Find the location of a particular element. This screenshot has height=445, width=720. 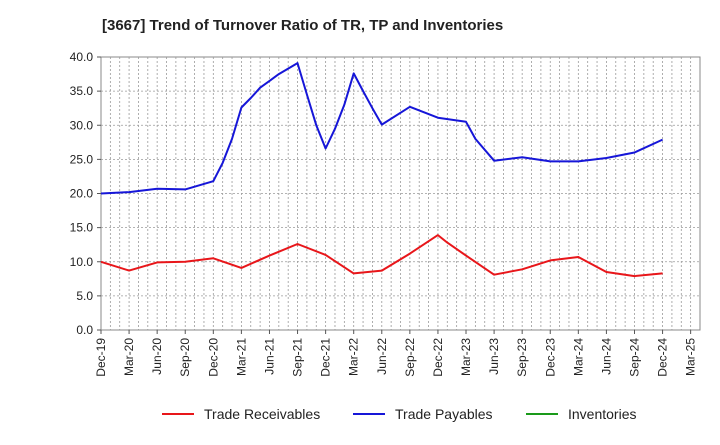

x-tick-label: Jun-23 is located at coordinates (494, 356).